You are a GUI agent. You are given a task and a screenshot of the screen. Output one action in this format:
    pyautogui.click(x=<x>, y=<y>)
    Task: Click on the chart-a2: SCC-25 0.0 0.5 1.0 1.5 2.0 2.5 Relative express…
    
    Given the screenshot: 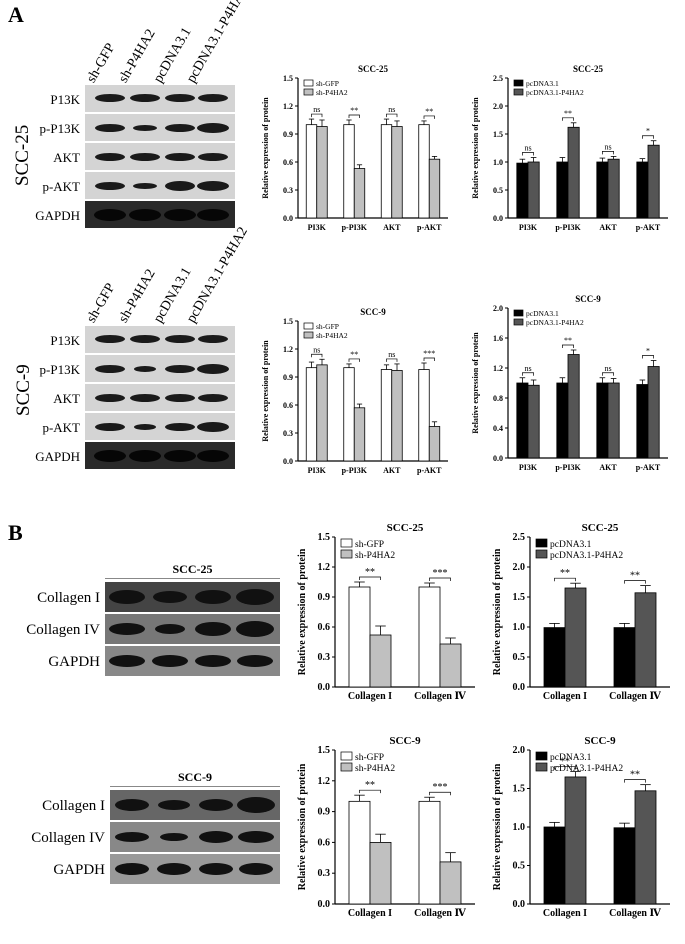 What is the action you would take?
    pyautogui.click(x=569, y=148)
    